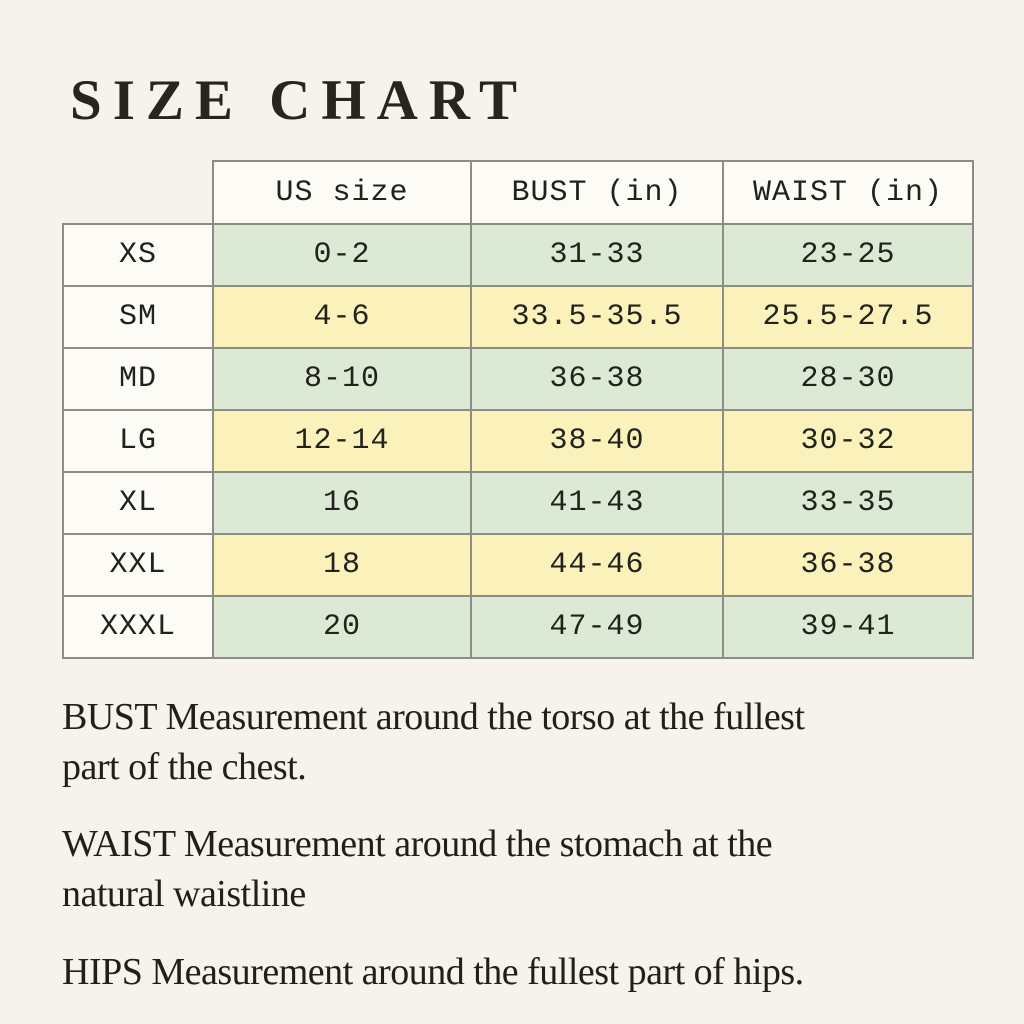 This screenshot has height=1024, width=1024. Describe the element at coordinates (848, 255) in the screenshot. I see `waist-cell: 23-25` at that location.